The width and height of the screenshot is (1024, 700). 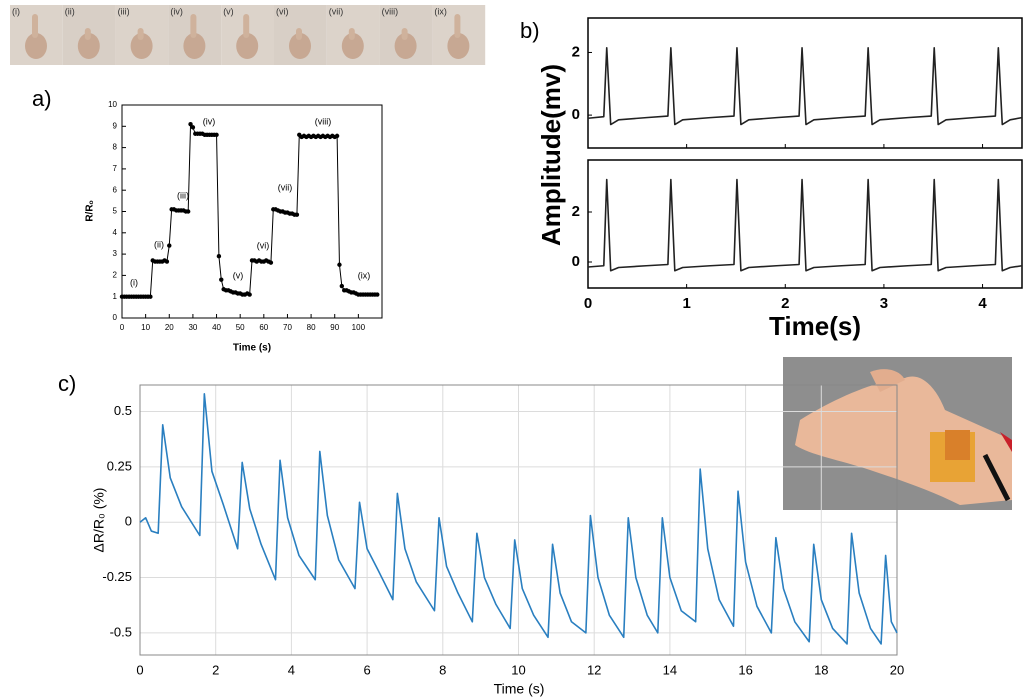 What do you see at coordinates (263, 245) in the screenshot?
I see `annotation: (vi)` at bounding box center [263, 245].